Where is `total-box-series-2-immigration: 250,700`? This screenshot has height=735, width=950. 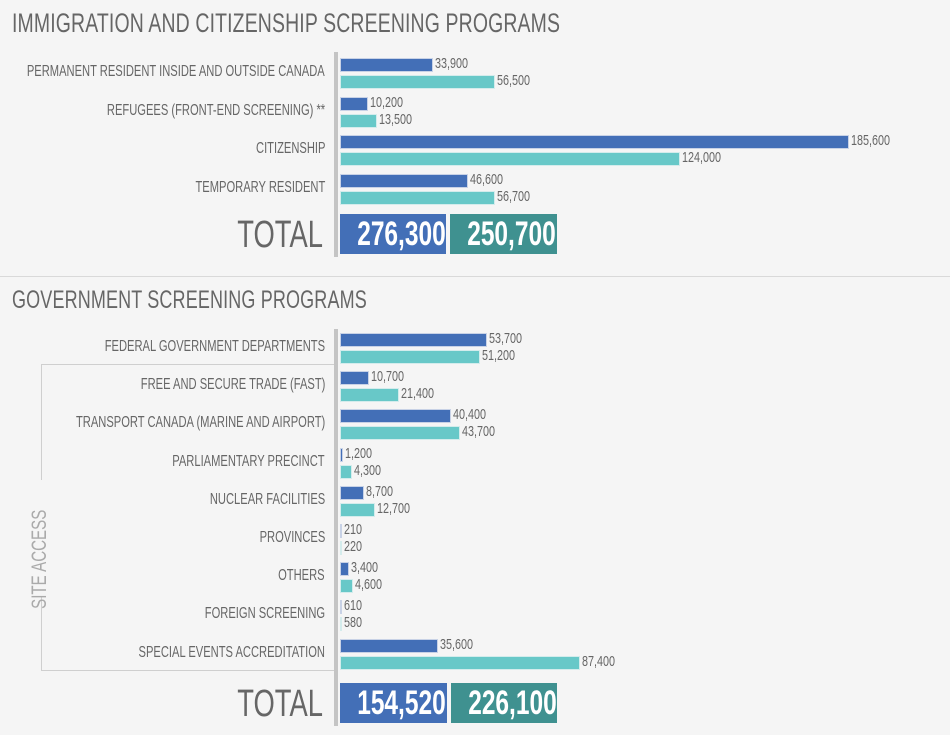 total-box-series-2-immigration: 250,700 is located at coordinates (503, 234).